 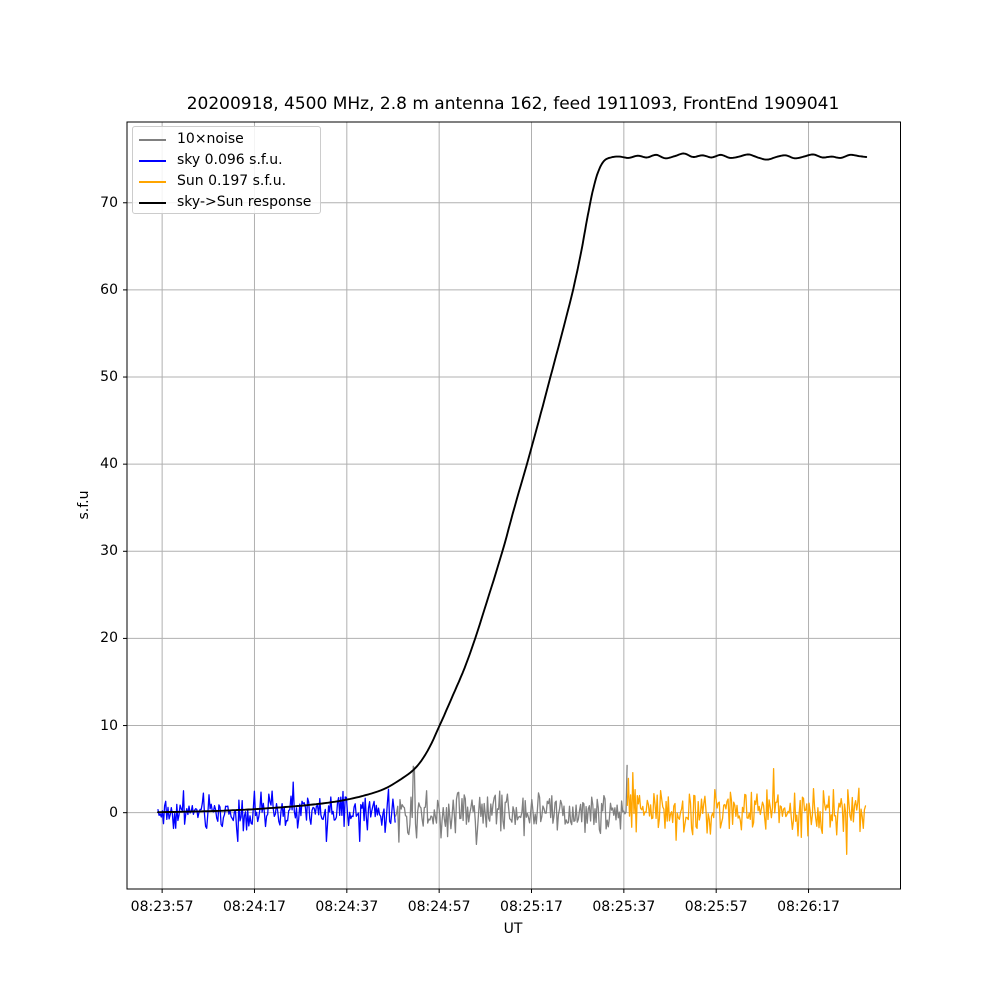 I want to click on x-tick-label: 08:24:37, so click(x=347, y=907).